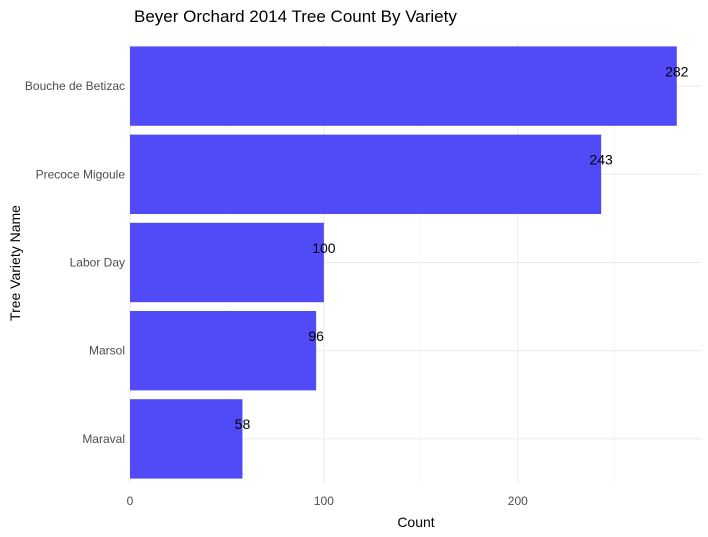  Describe the element at coordinates (415, 522) in the screenshot. I see `x-axis-title: Count` at that location.